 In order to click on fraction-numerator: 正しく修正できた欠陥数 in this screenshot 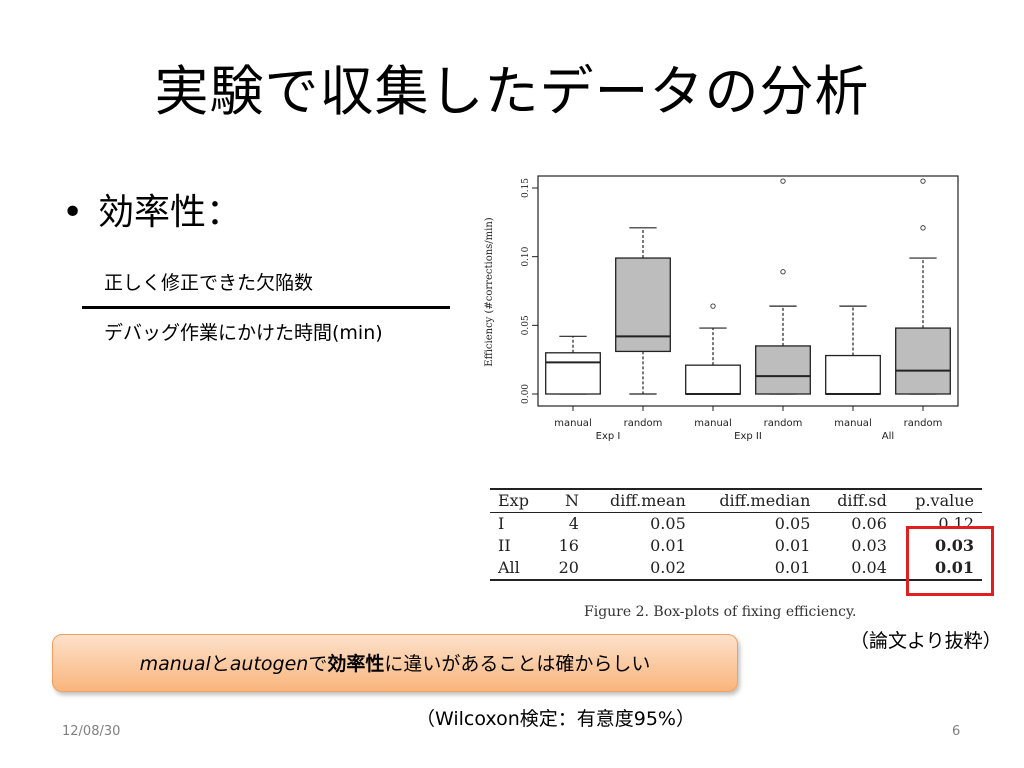, I will do `click(209, 283)`.